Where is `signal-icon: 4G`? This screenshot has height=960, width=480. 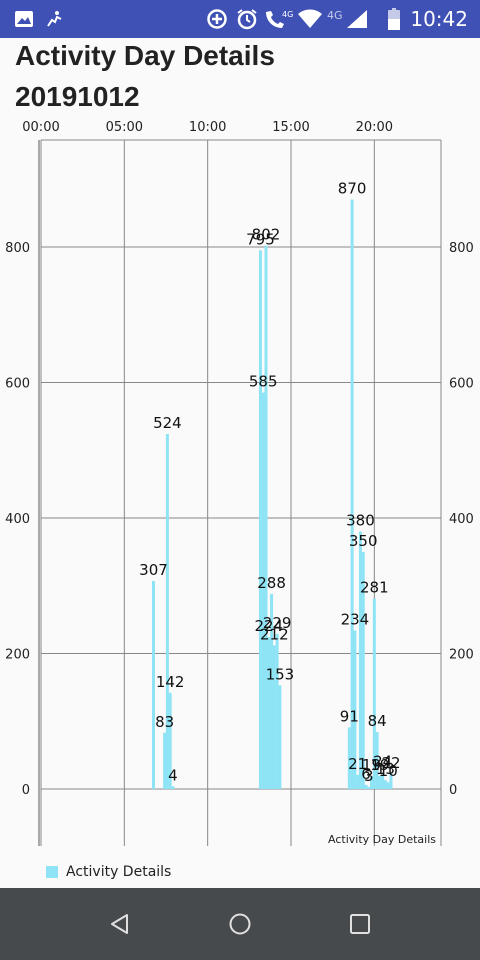 signal-icon: 4G is located at coordinates (348, 19).